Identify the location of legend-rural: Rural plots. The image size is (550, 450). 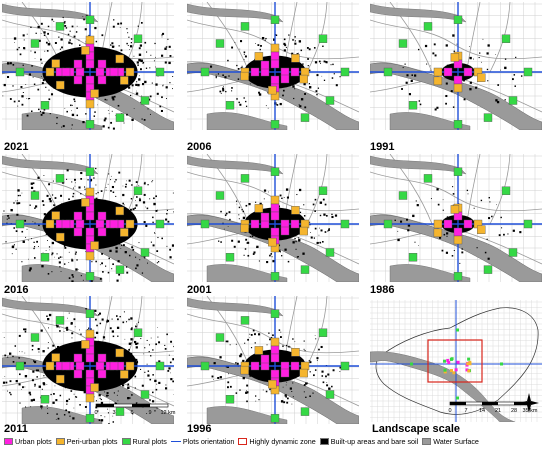
(144, 441).